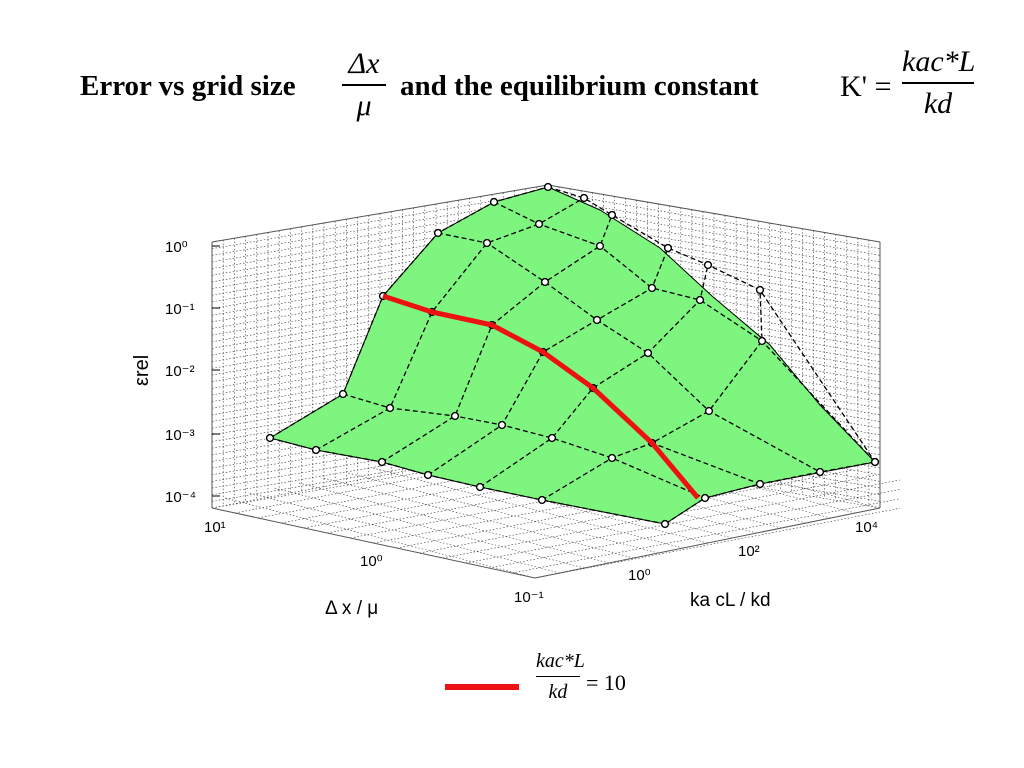  I want to click on highlight-series-line, so click(541, 396).